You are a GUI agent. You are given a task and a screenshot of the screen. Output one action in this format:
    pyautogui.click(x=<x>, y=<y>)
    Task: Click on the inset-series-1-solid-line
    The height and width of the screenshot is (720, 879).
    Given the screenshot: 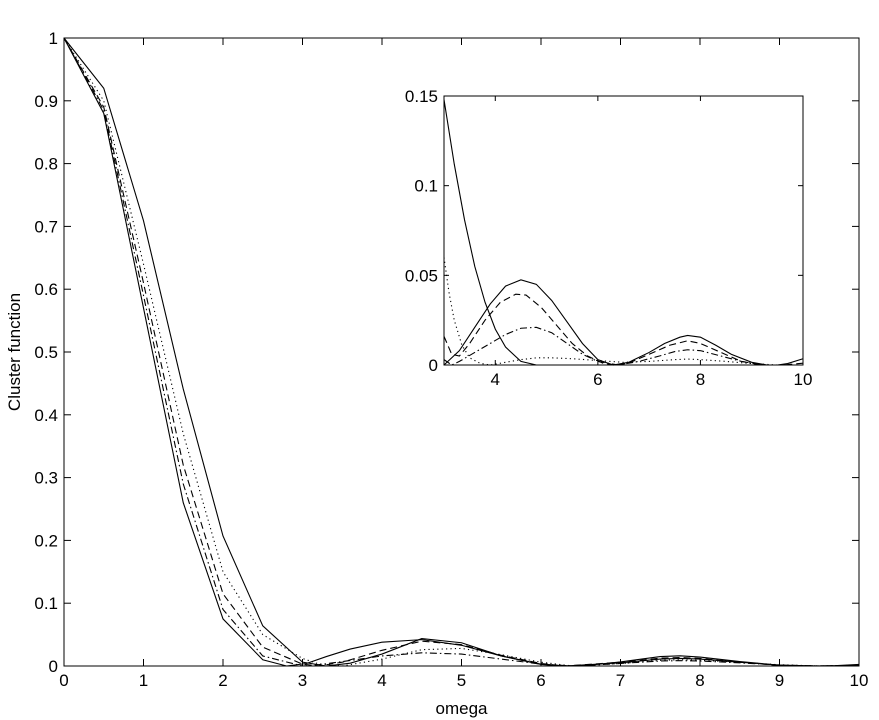 What is the action you would take?
    pyautogui.click(x=623, y=322)
    